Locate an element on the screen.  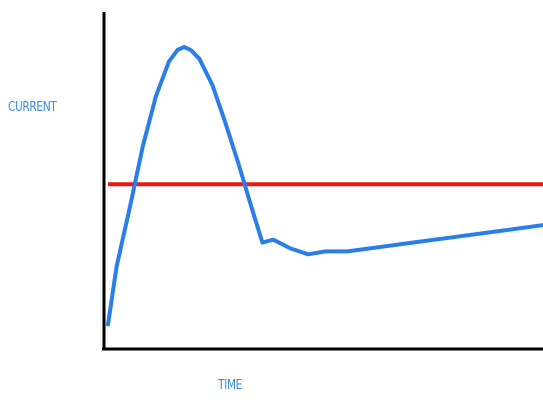
x-axis-label: TIME is located at coordinates (230, 385).